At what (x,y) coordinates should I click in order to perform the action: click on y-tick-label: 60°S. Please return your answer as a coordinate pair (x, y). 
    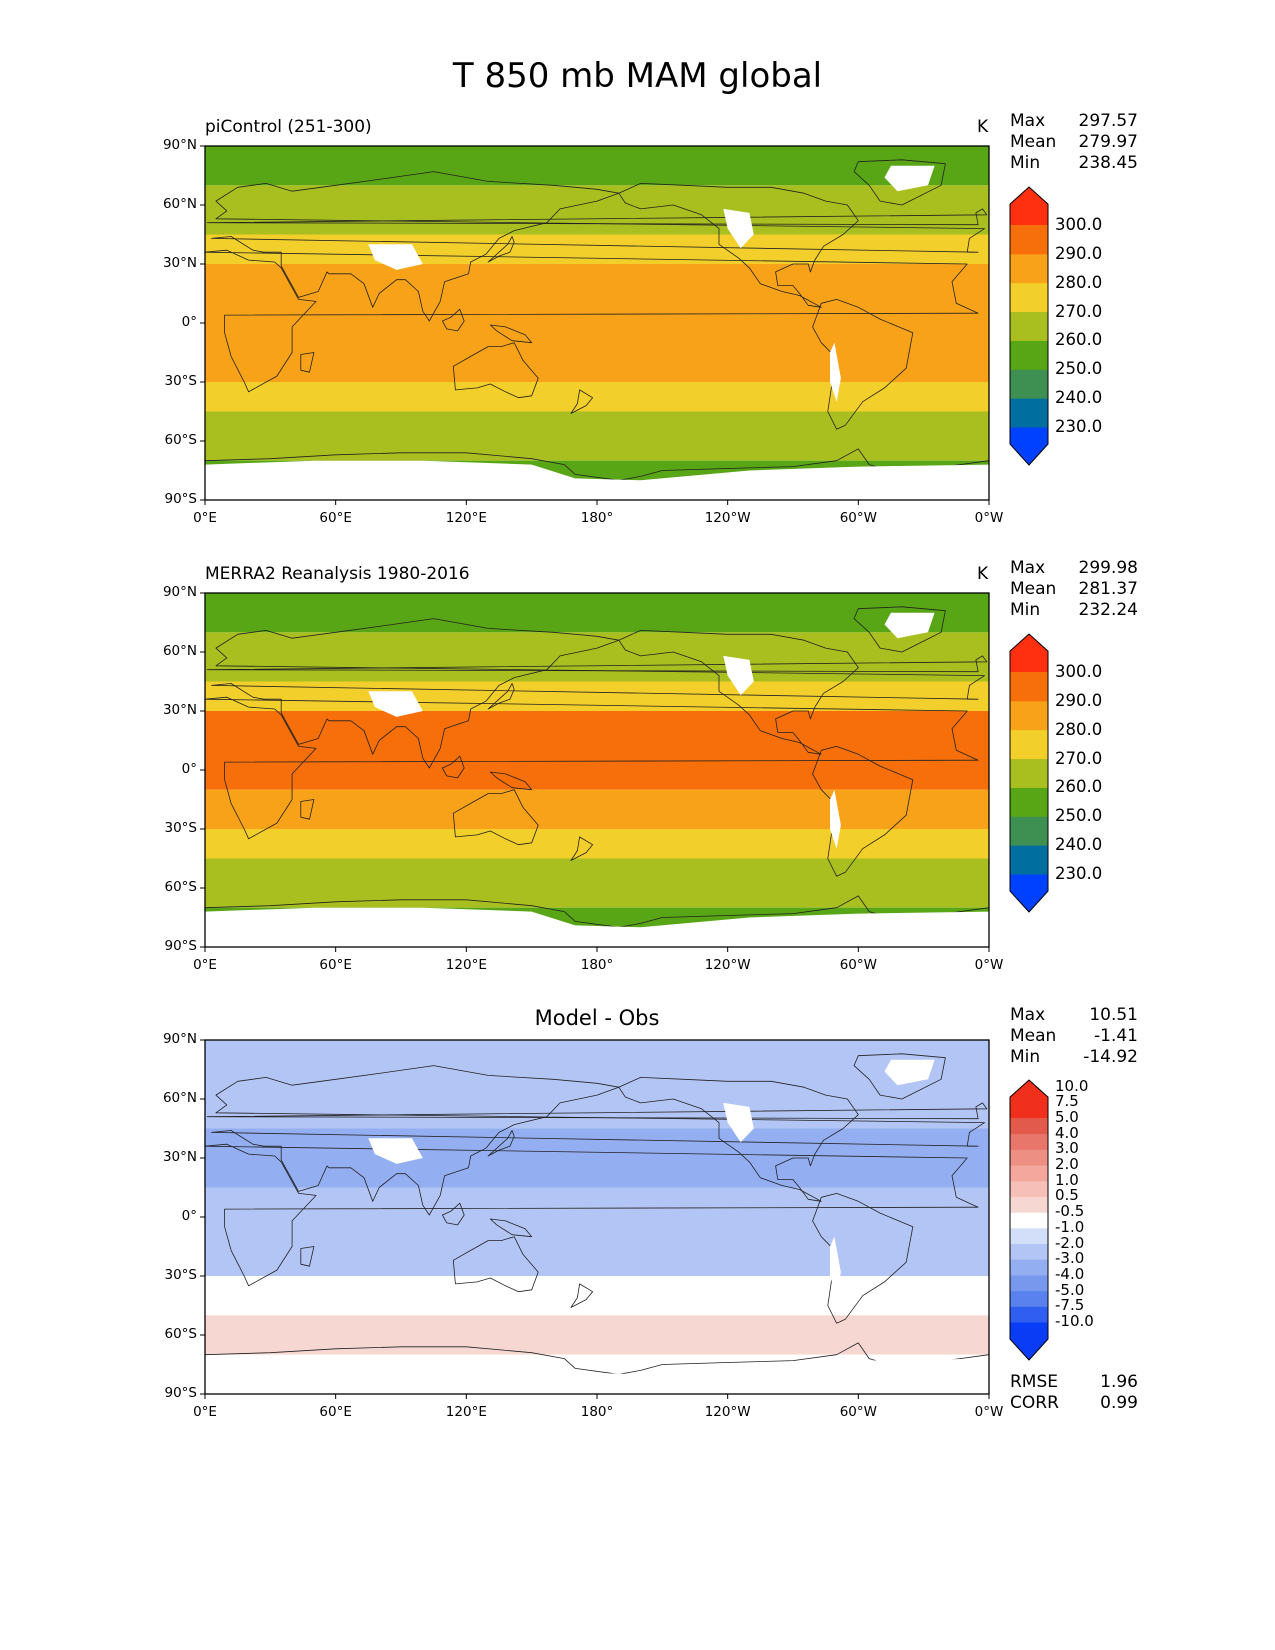
    Looking at the image, I should click on (181, 440).